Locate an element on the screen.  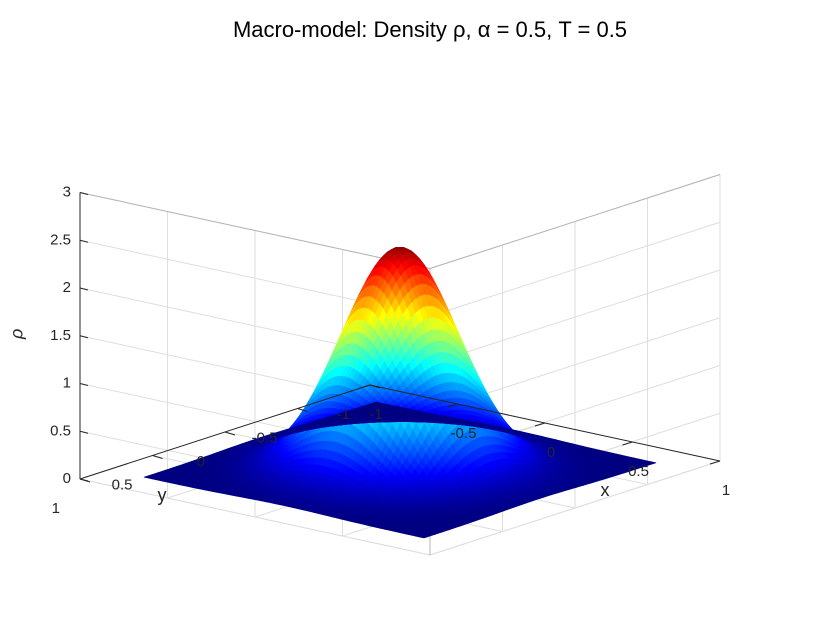
z-tick-label: 1 is located at coordinates (67, 382).